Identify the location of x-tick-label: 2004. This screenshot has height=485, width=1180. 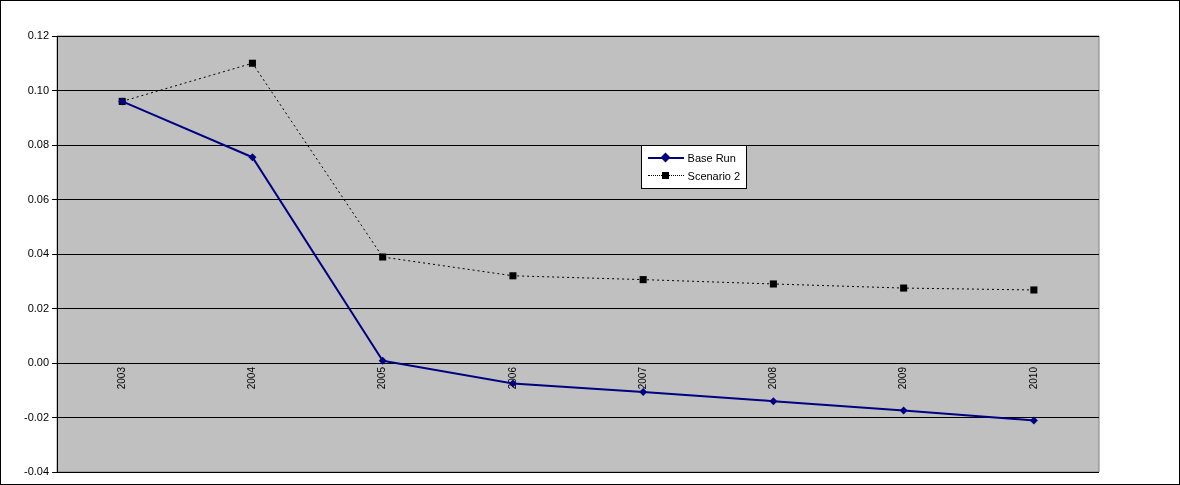
(252, 378).